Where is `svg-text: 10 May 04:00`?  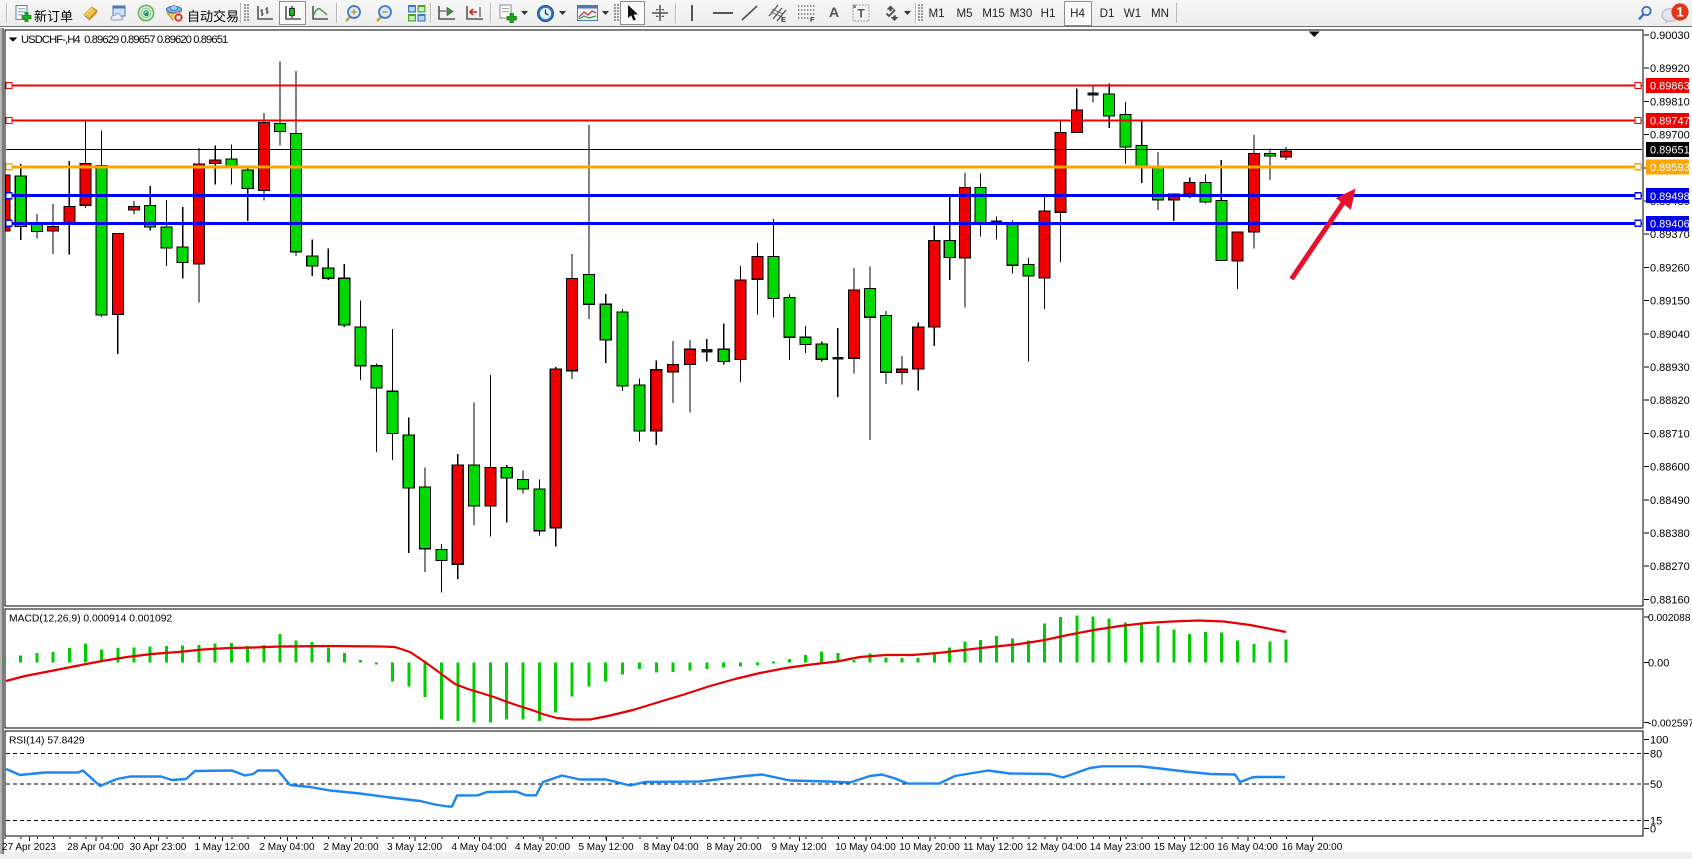
svg-text: 10 May 04:00 is located at coordinates (865, 847).